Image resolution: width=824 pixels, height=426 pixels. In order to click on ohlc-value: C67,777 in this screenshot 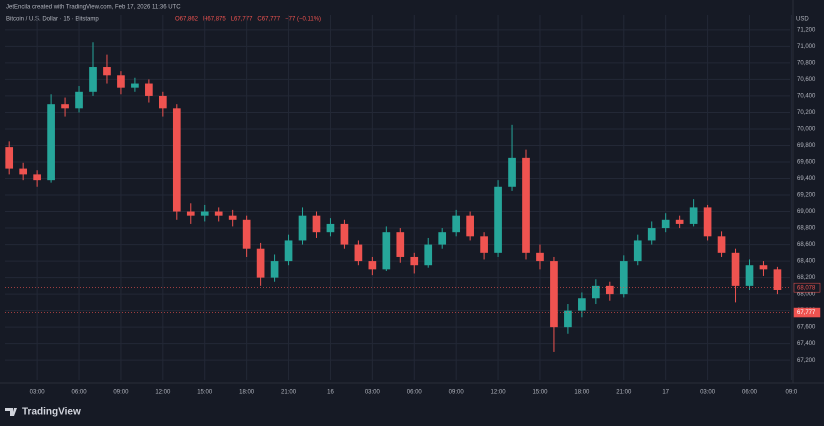, I will do `click(268, 20)`.